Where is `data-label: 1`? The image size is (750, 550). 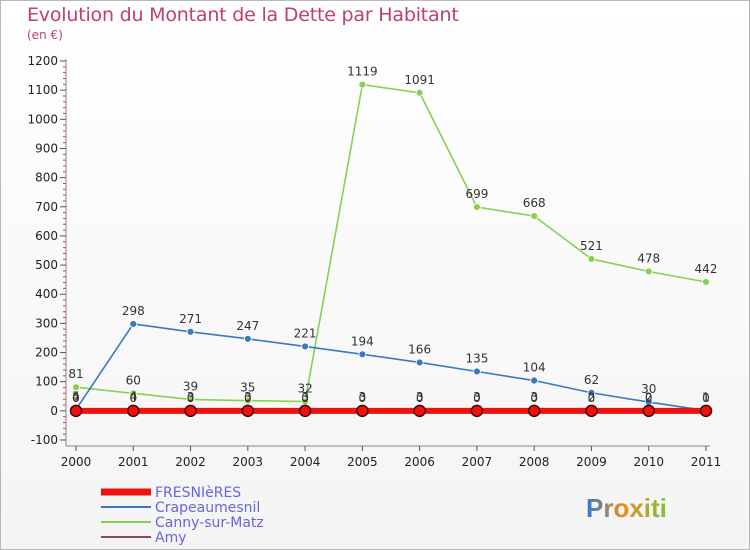 data-label: 1 is located at coordinates (706, 398).